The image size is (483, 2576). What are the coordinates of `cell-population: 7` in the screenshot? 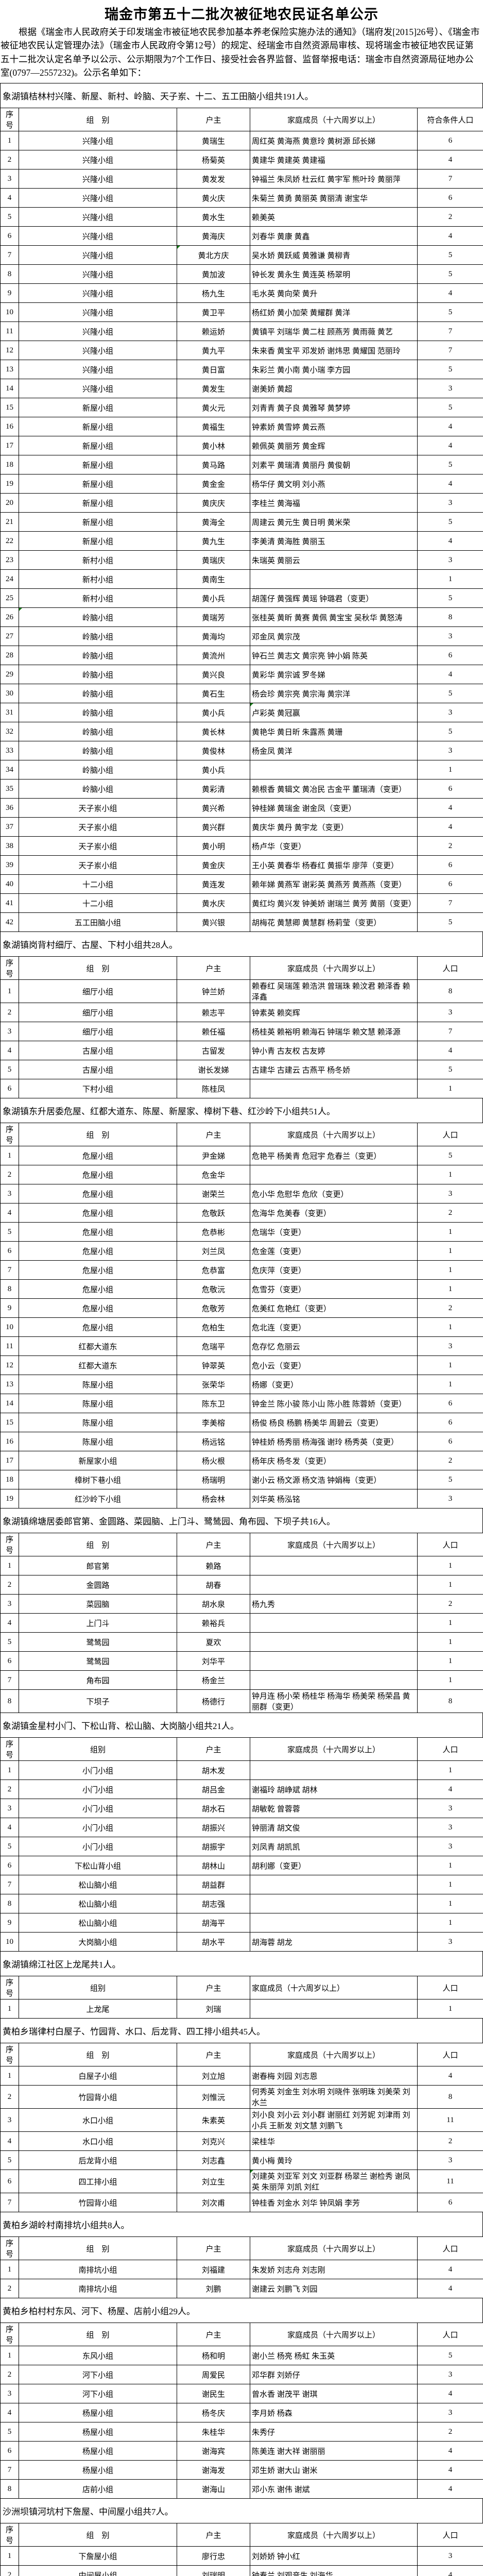 It's located at (450, 1031).